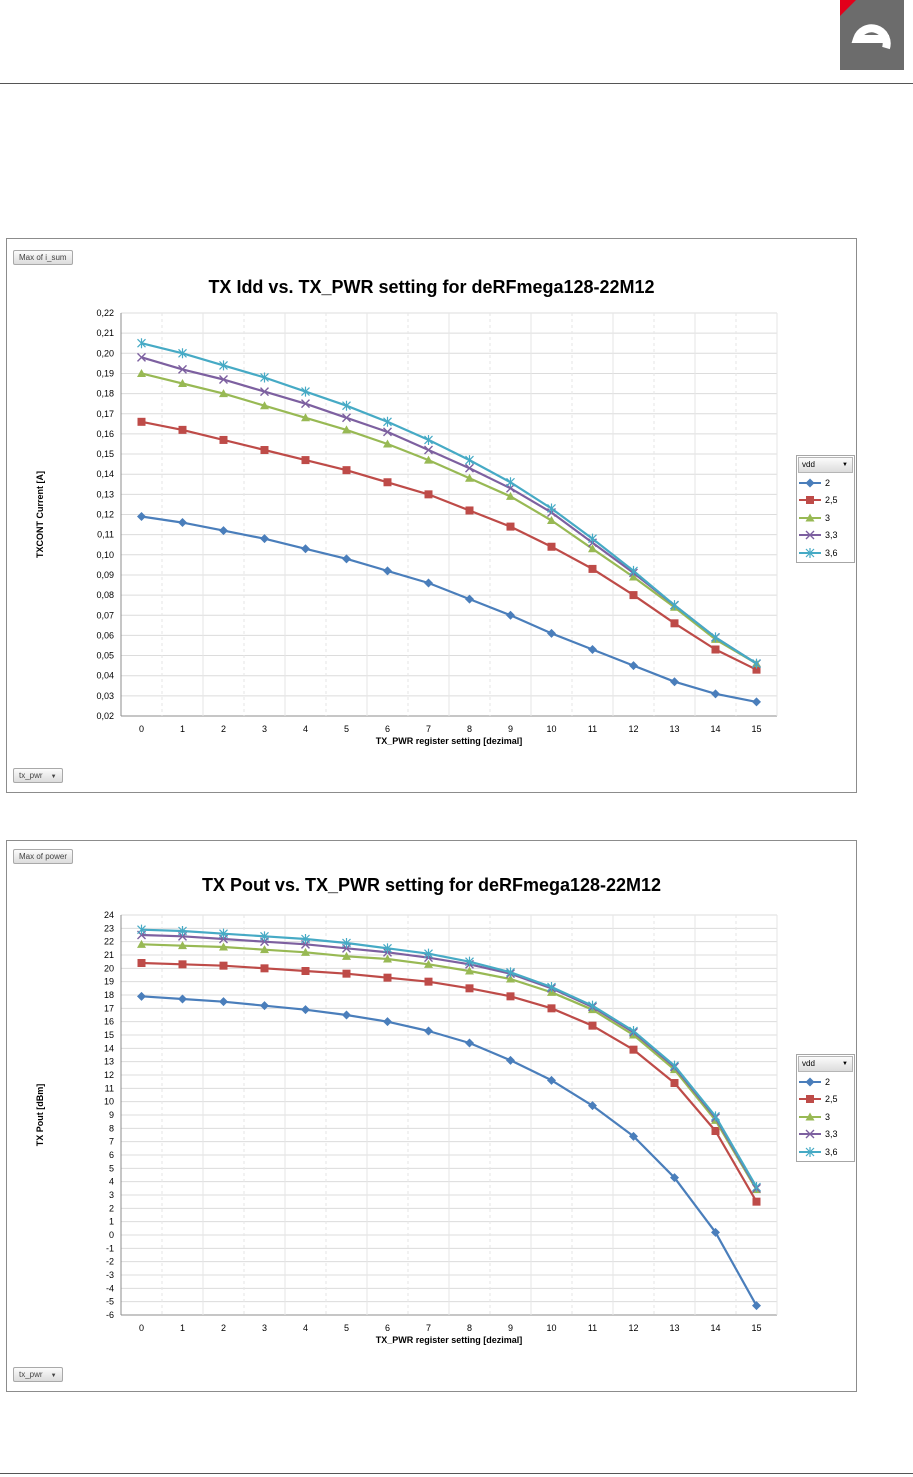 This screenshot has height=1477, width=913. What do you see at coordinates (43, 856) in the screenshot?
I see `values-field-button: Max of power` at bounding box center [43, 856].